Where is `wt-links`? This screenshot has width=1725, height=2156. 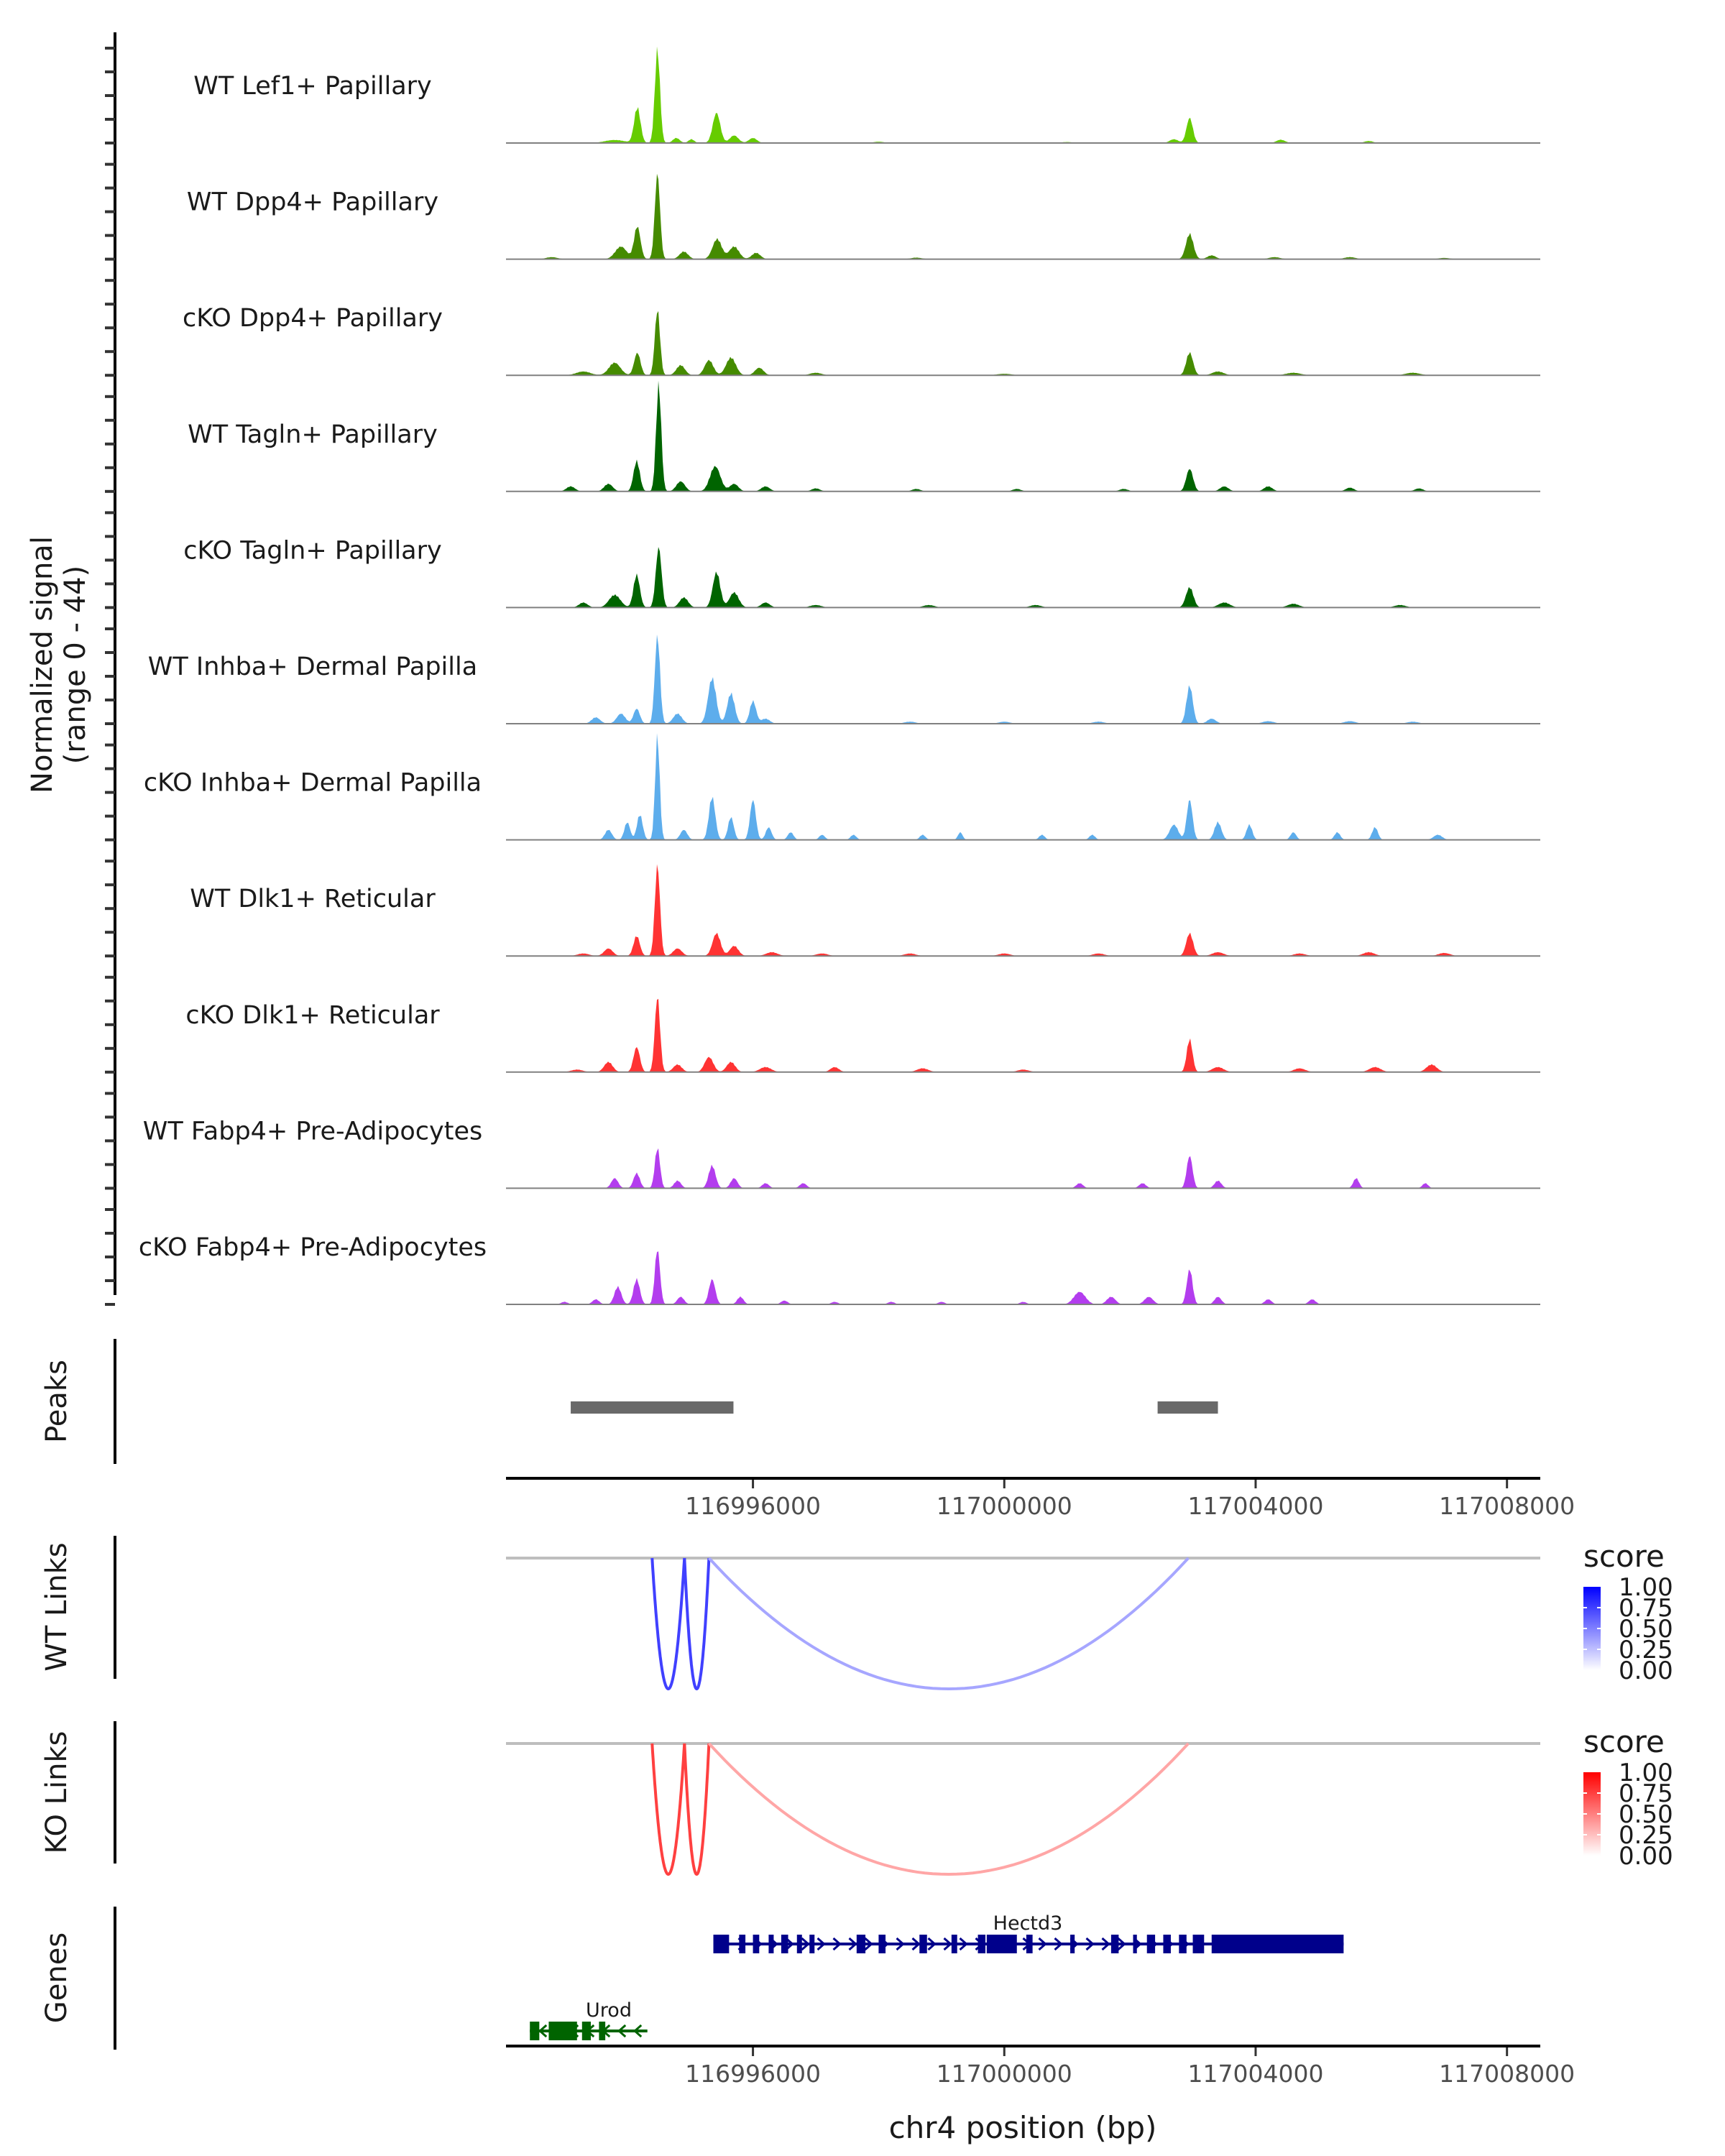 wt-links is located at coordinates (1023, 1624).